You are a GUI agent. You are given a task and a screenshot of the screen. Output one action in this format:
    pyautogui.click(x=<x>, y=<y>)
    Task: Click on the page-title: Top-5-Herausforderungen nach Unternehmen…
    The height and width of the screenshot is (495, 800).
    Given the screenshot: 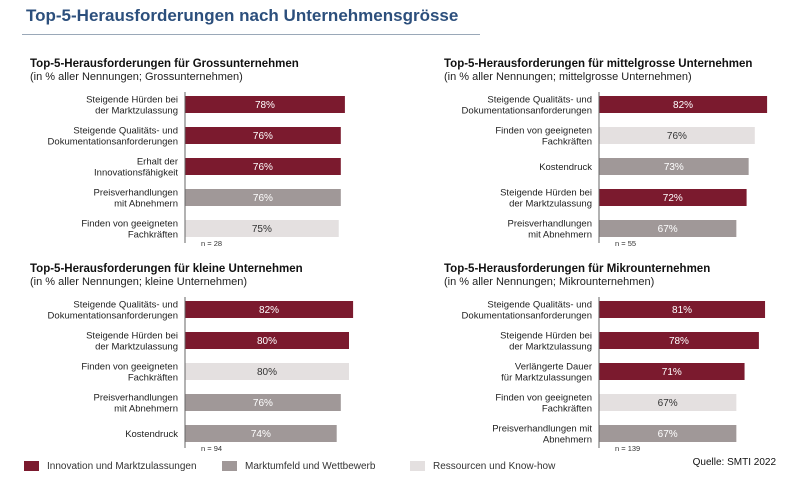 What is the action you would take?
    pyautogui.click(x=242, y=15)
    